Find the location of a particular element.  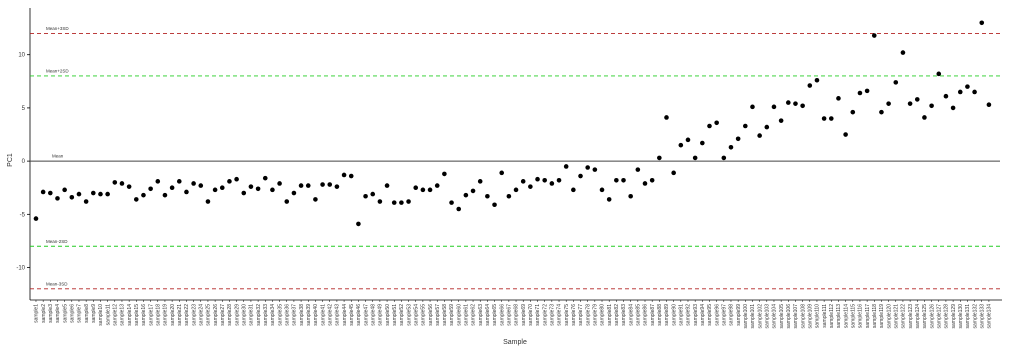

x-tick-label: sample94 is located at coordinates (703, 315).